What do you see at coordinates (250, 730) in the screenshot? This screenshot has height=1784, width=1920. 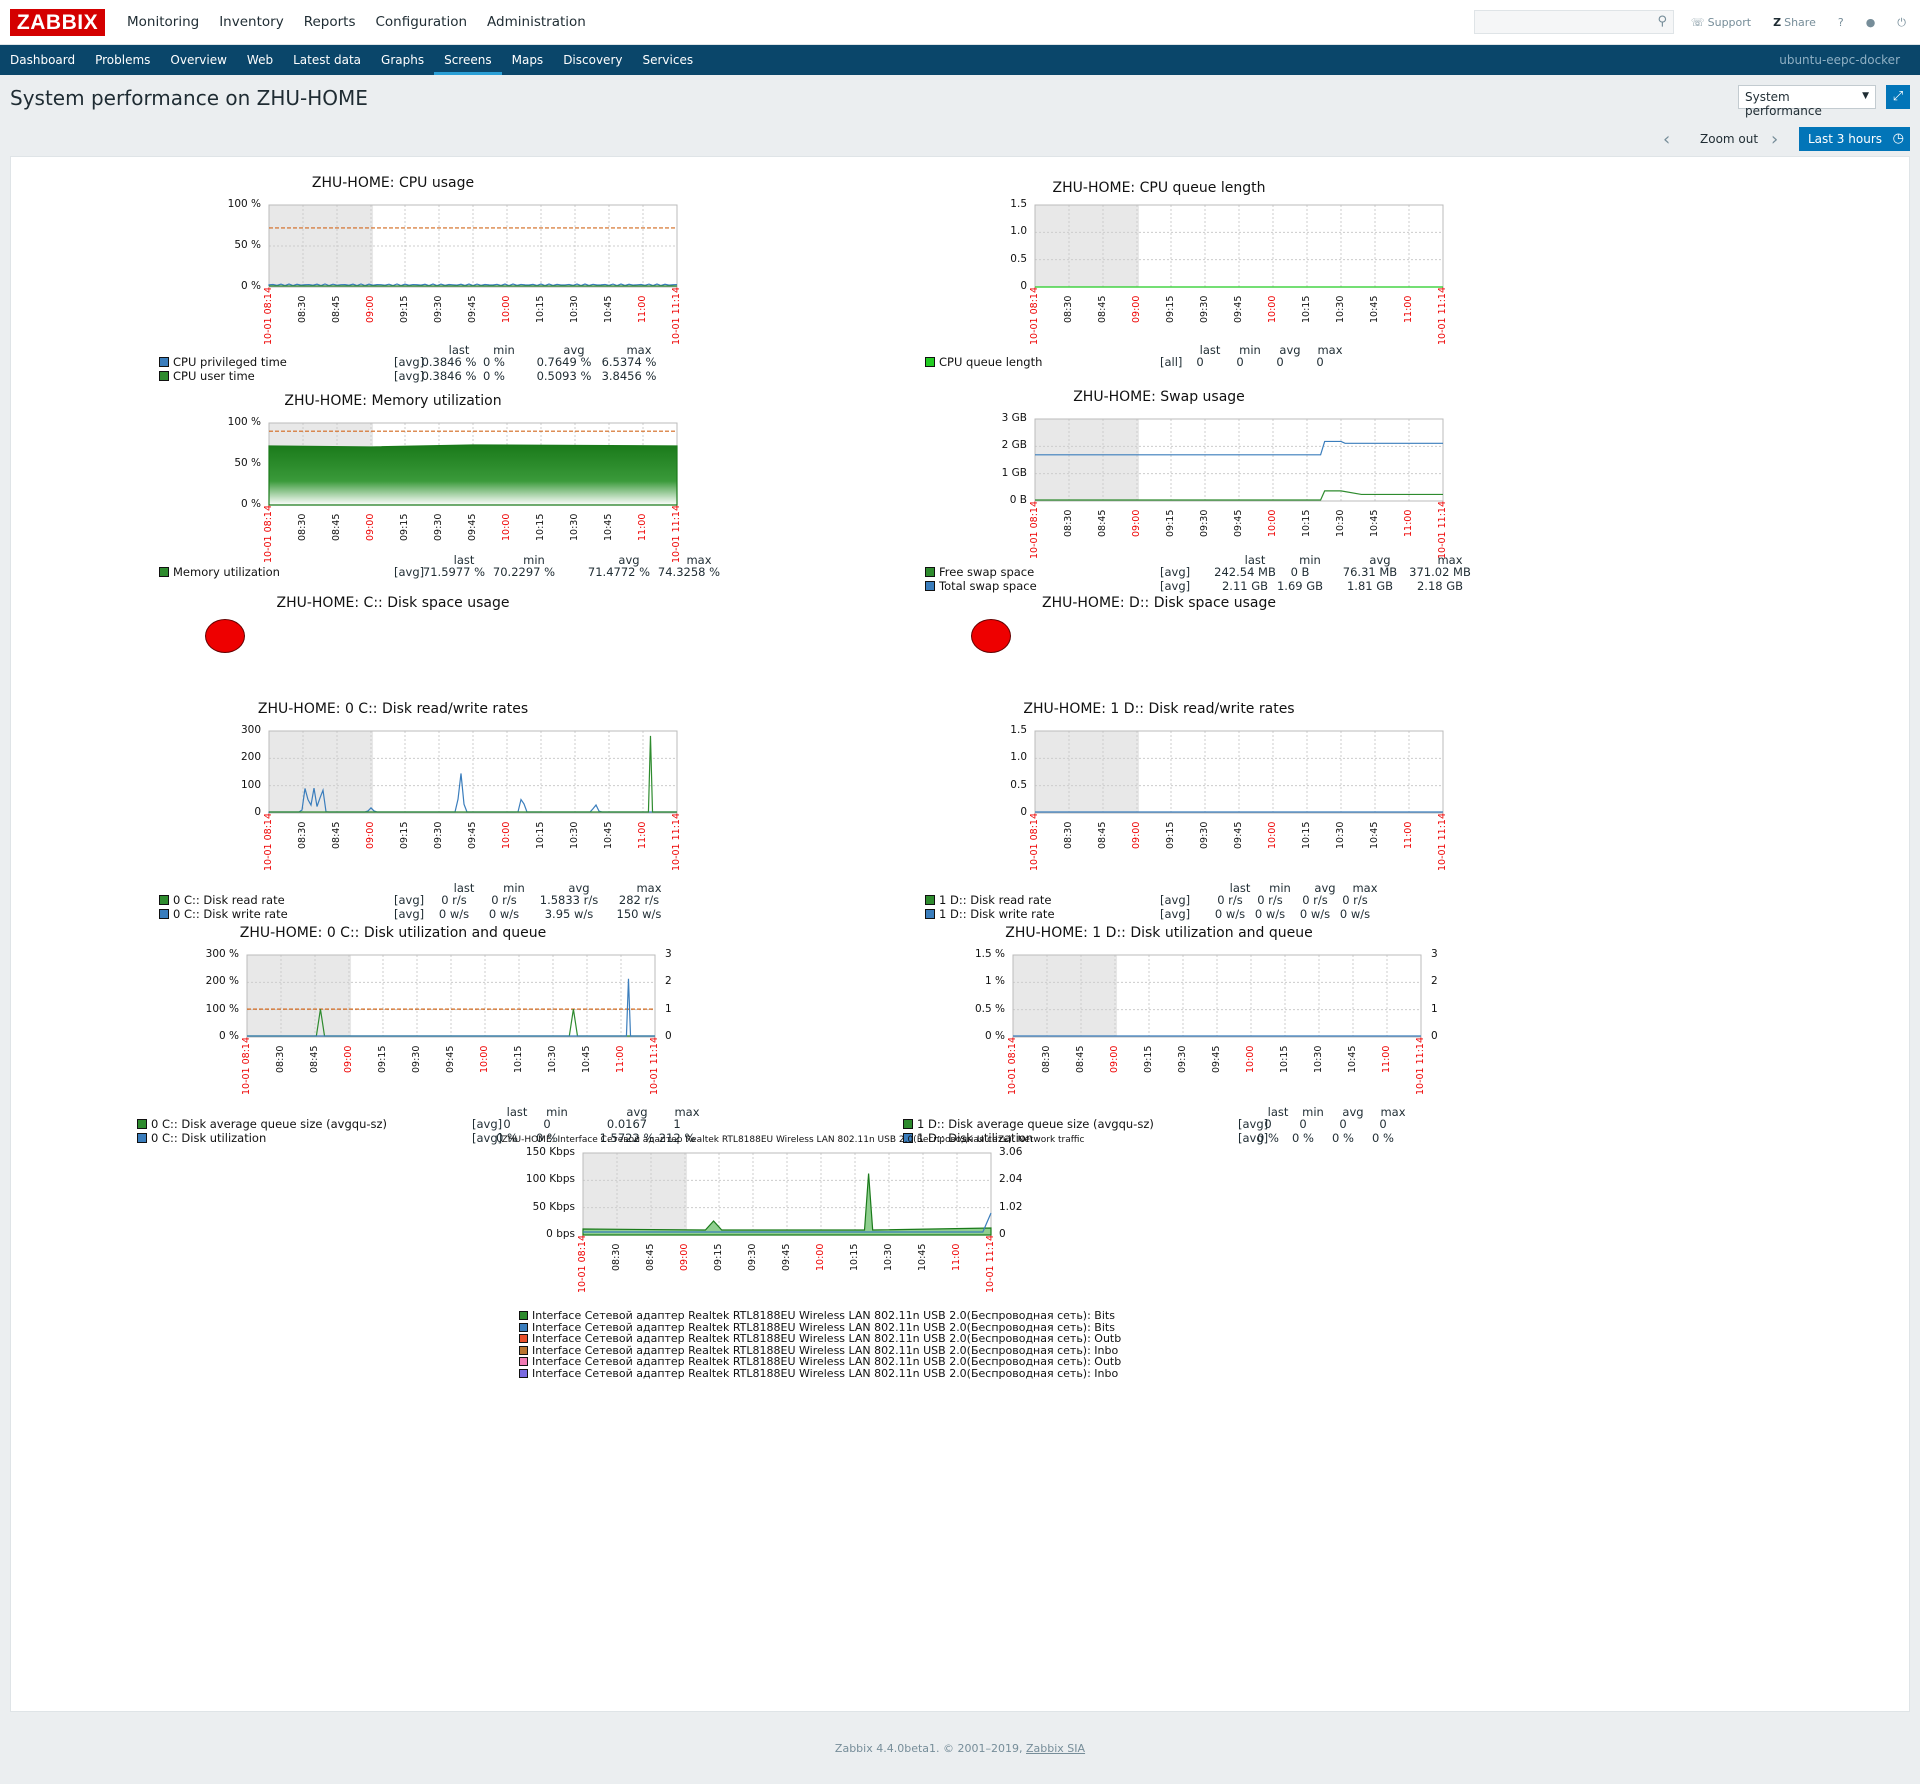 I see `y-tick-label: 300` at bounding box center [250, 730].